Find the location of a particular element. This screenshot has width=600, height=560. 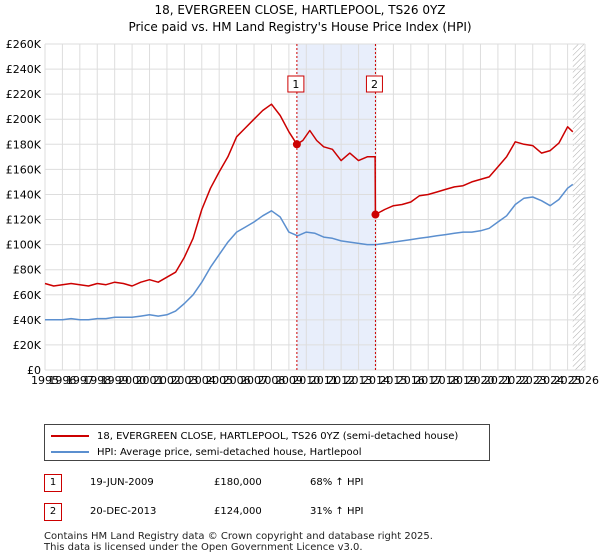

y-tick-label: £40K is located at coordinates (27, 320).